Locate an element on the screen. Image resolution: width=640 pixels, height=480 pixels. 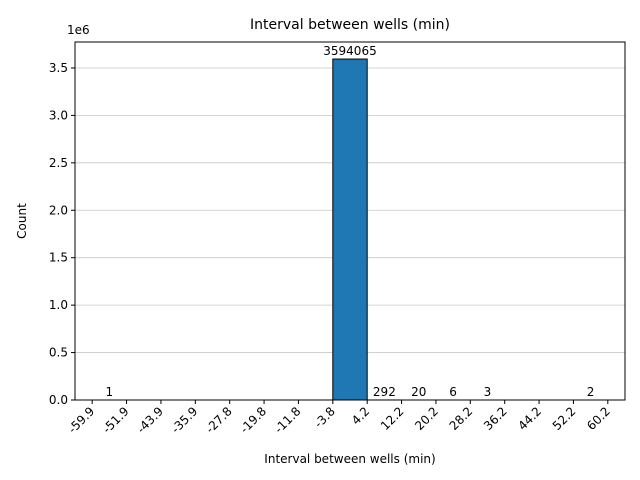
x-tick-label: -11.8 is located at coordinates (288, 420).